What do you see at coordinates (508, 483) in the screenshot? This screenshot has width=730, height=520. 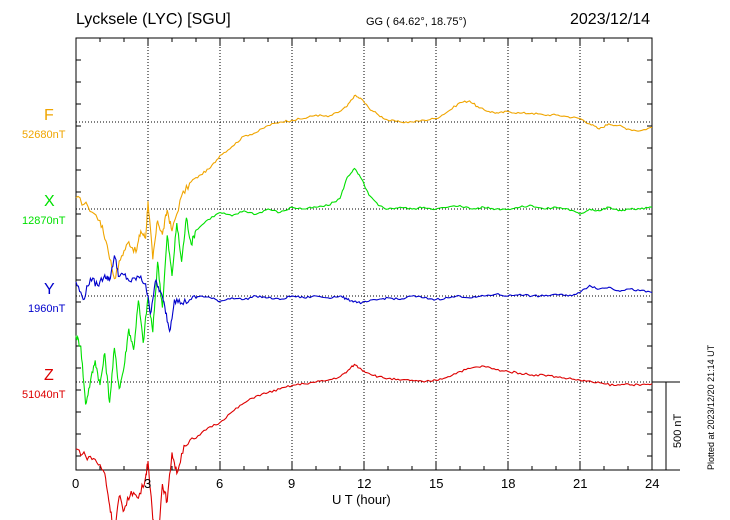 I see `x-tick-label-18: 18` at bounding box center [508, 483].